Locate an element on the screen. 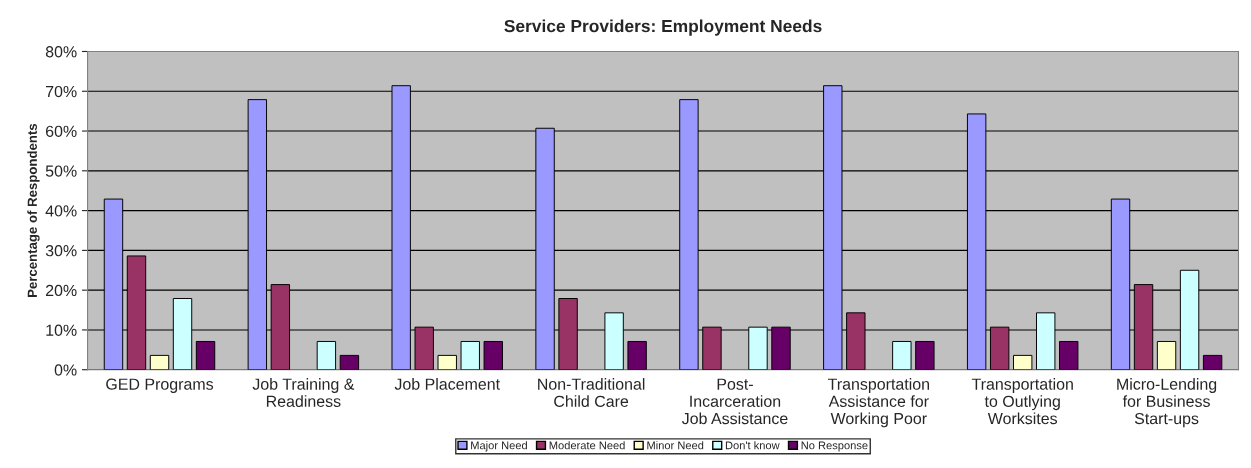 This screenshot has height=468, width=1251. chart-title: Service Providers: Employment Needs is located at coordinates (663, 27).